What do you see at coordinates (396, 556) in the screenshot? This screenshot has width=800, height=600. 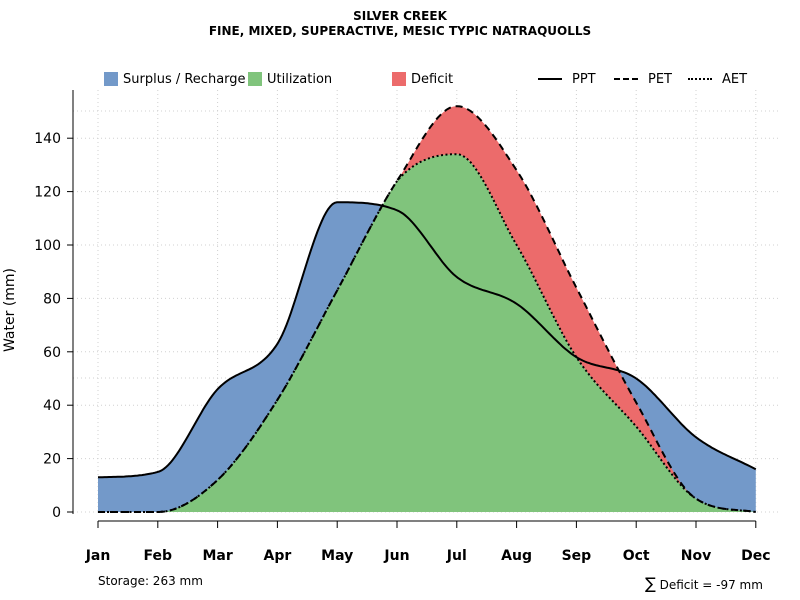 I see `x-tick-label: Jun` at bounding box center [396, 556].